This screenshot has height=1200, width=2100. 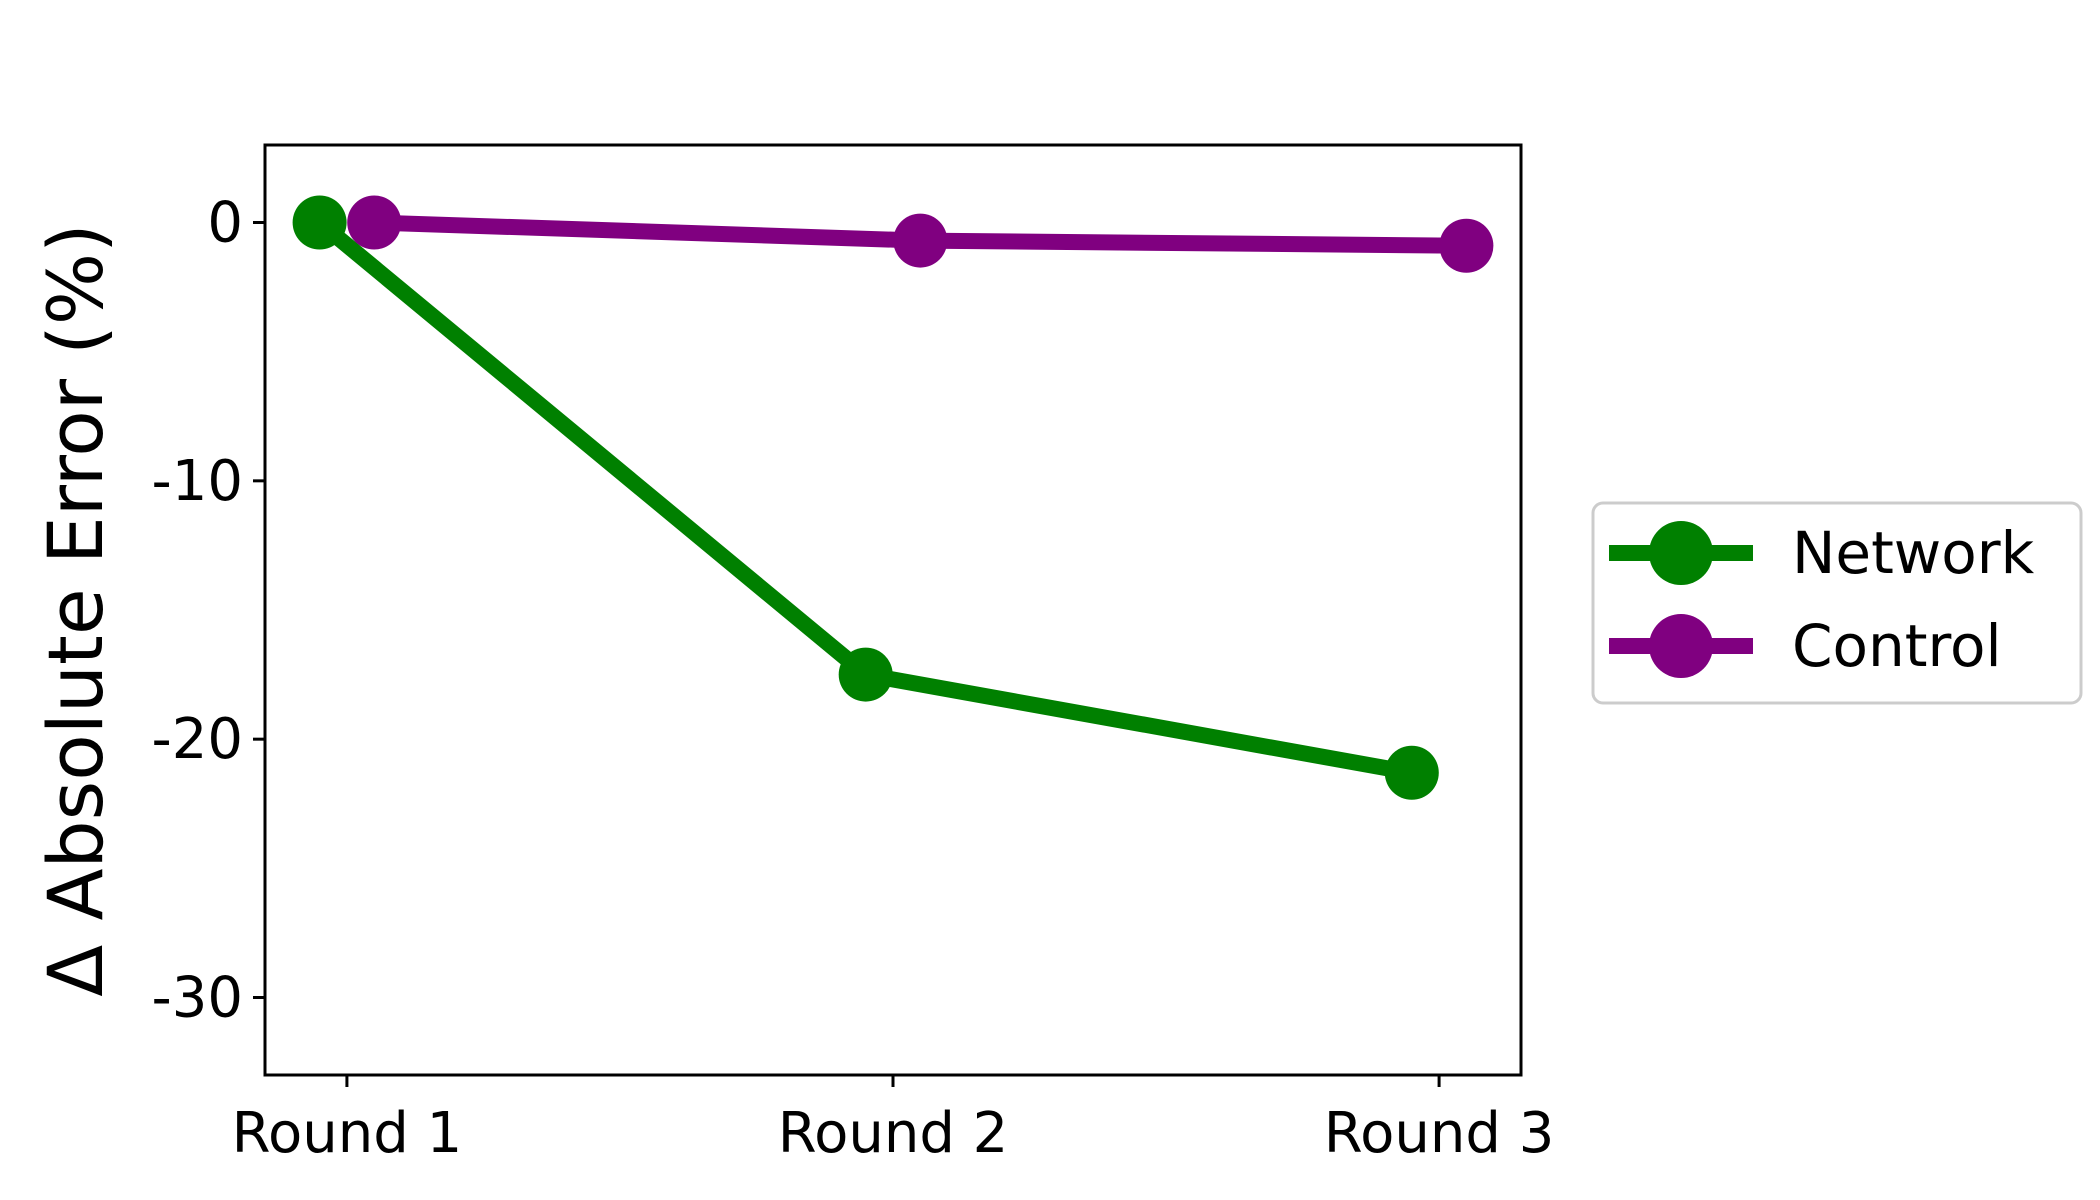 I want to click on y-axis-ticks: 0 -10 -20 -30, so click(x=208, y=611).